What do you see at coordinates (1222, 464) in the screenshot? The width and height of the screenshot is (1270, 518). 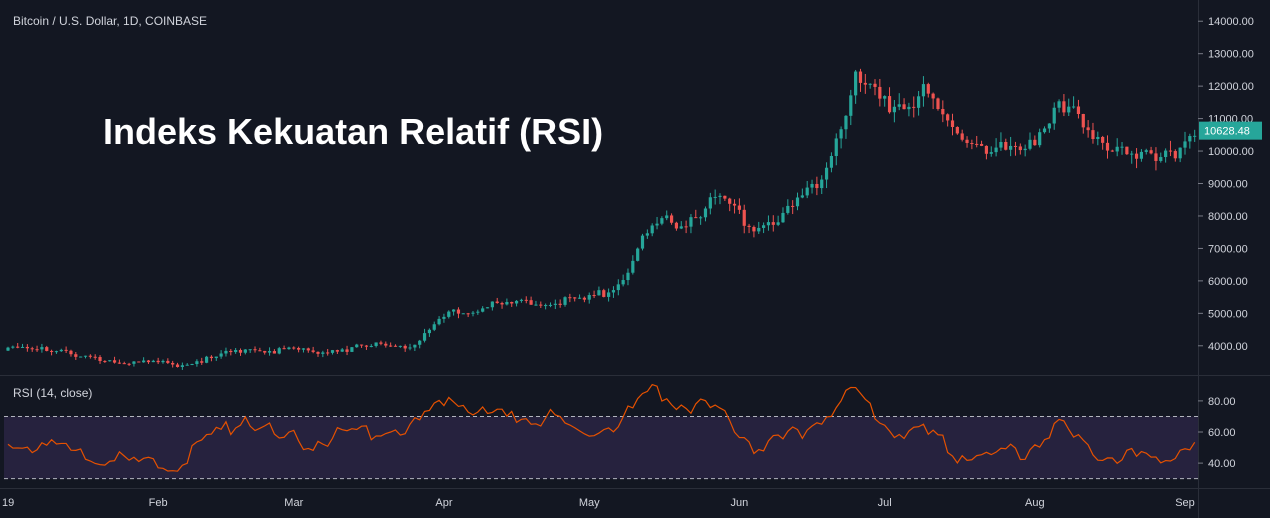 I see `rsi-tick-label: 40.00` at bounding box center [1222, 464].